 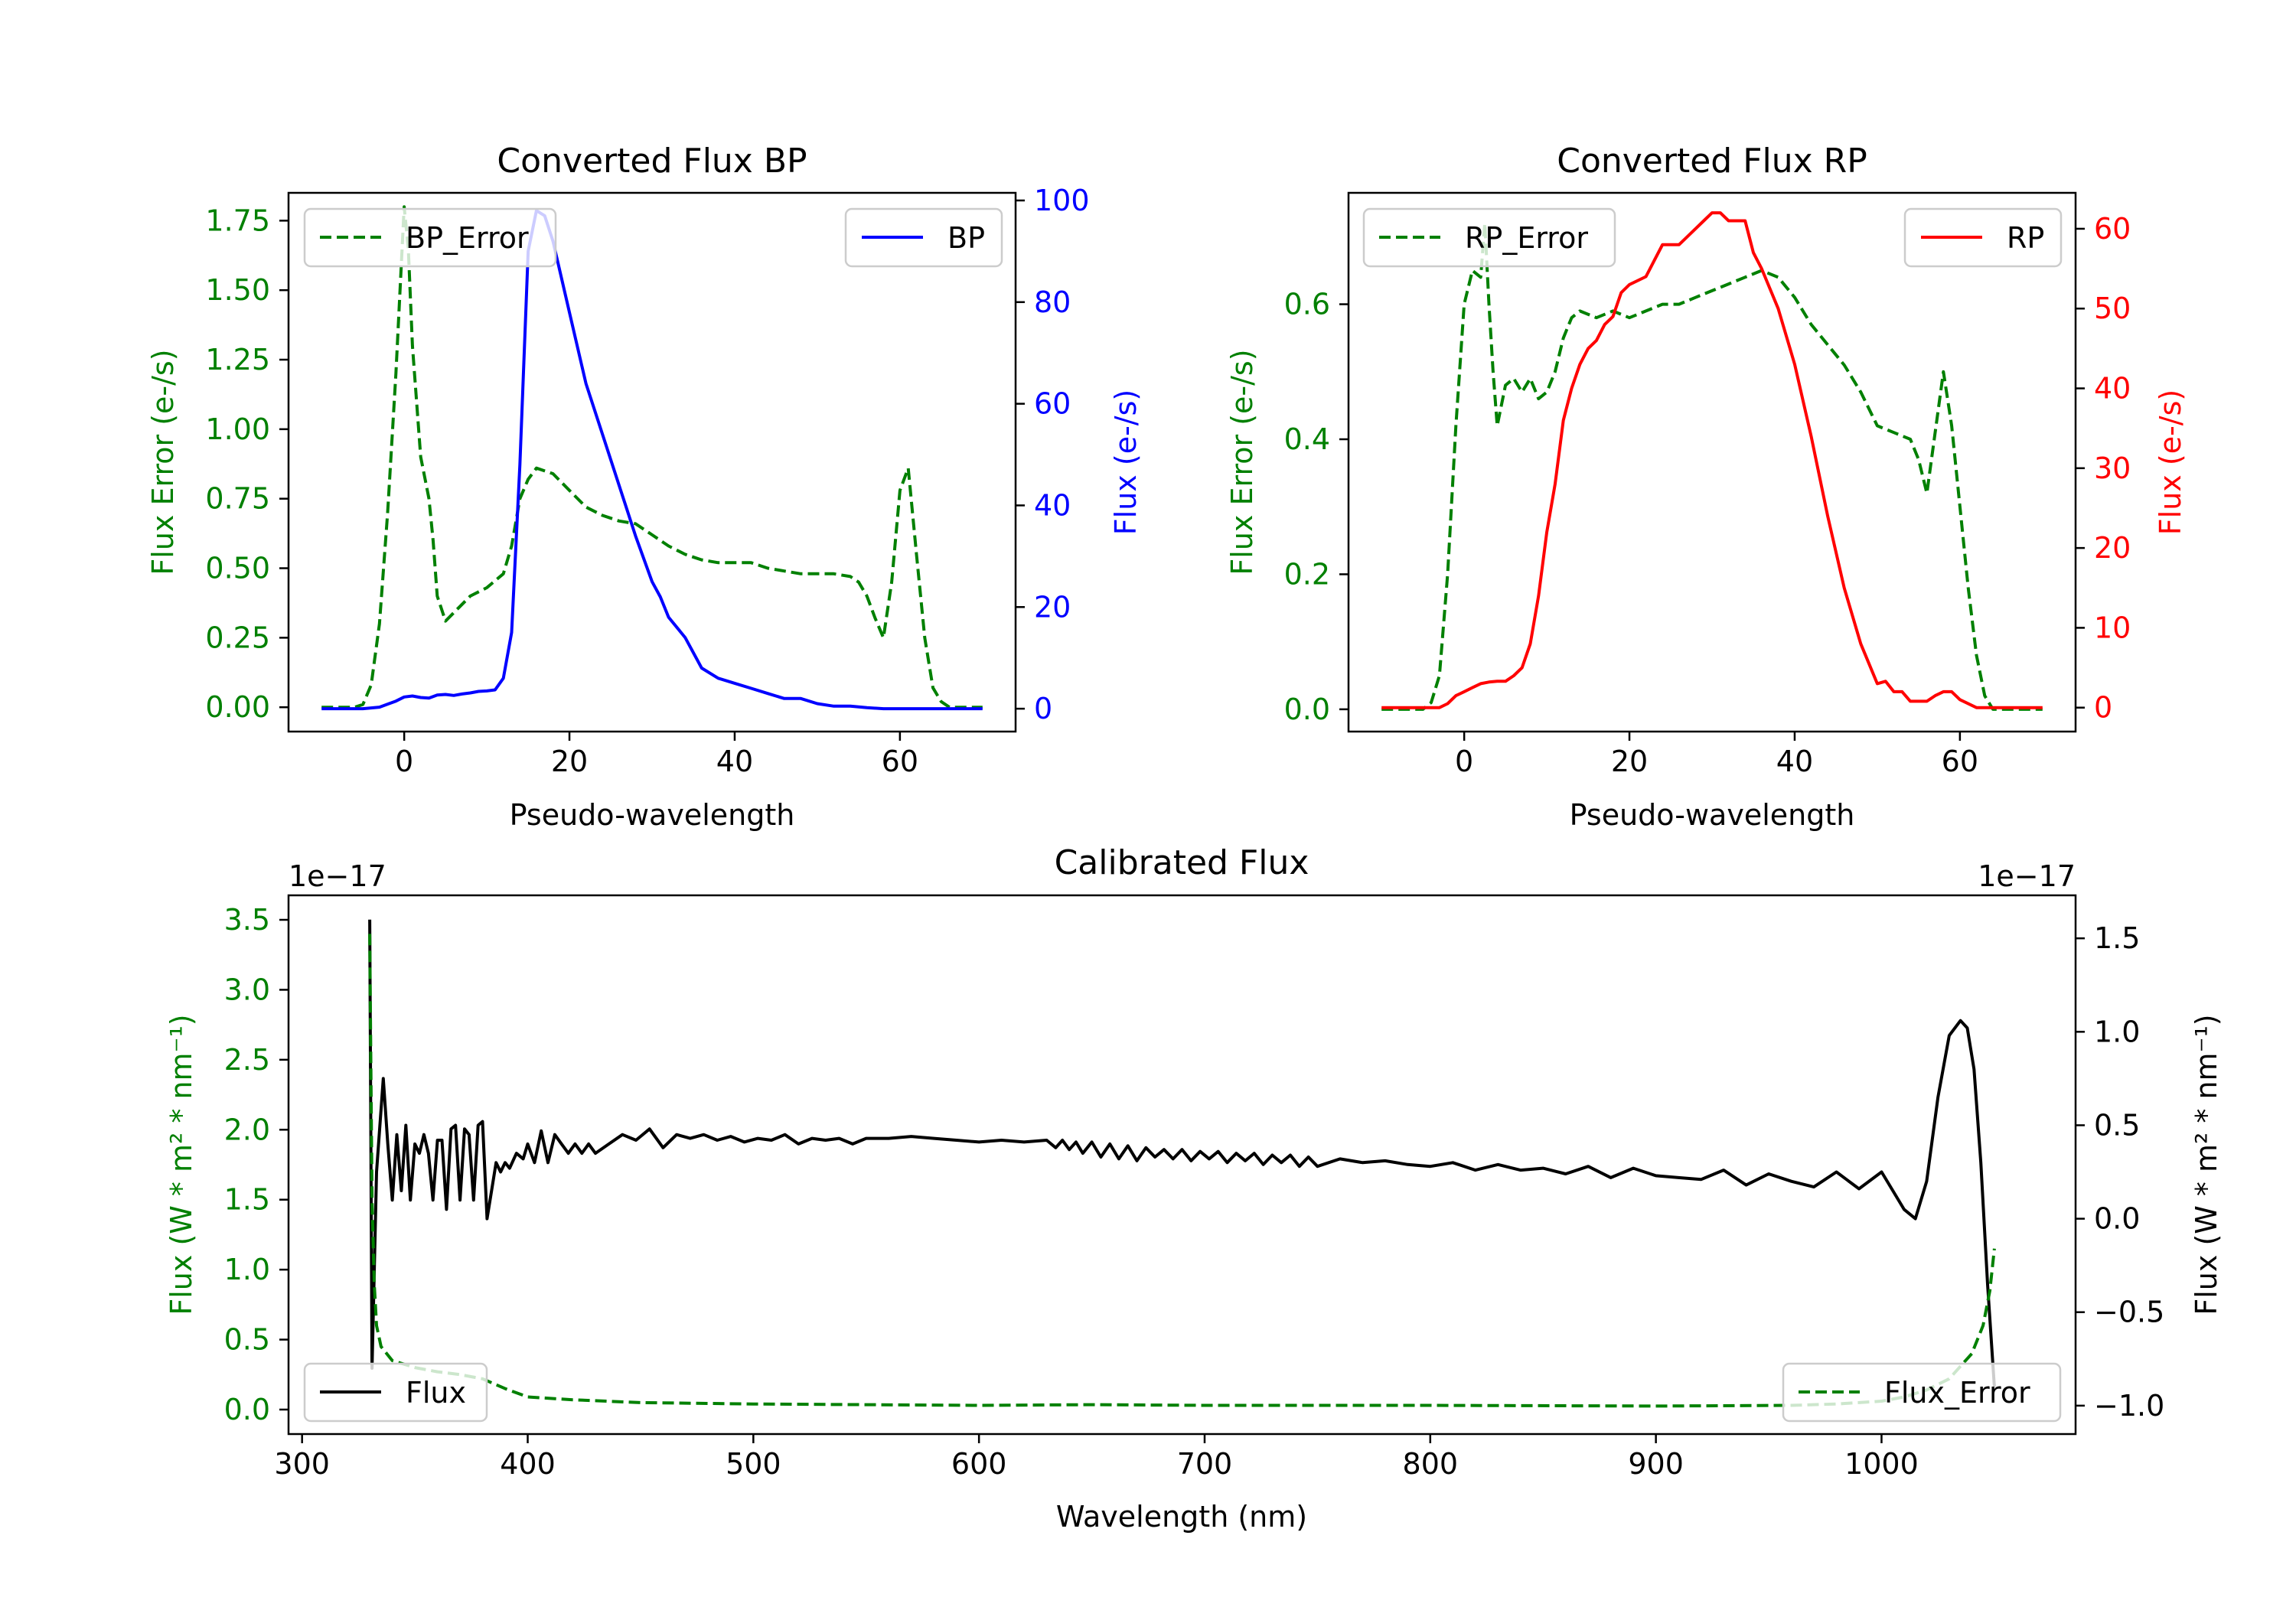 I want to click on series-bp-error-line, so click(x=652, y=457).